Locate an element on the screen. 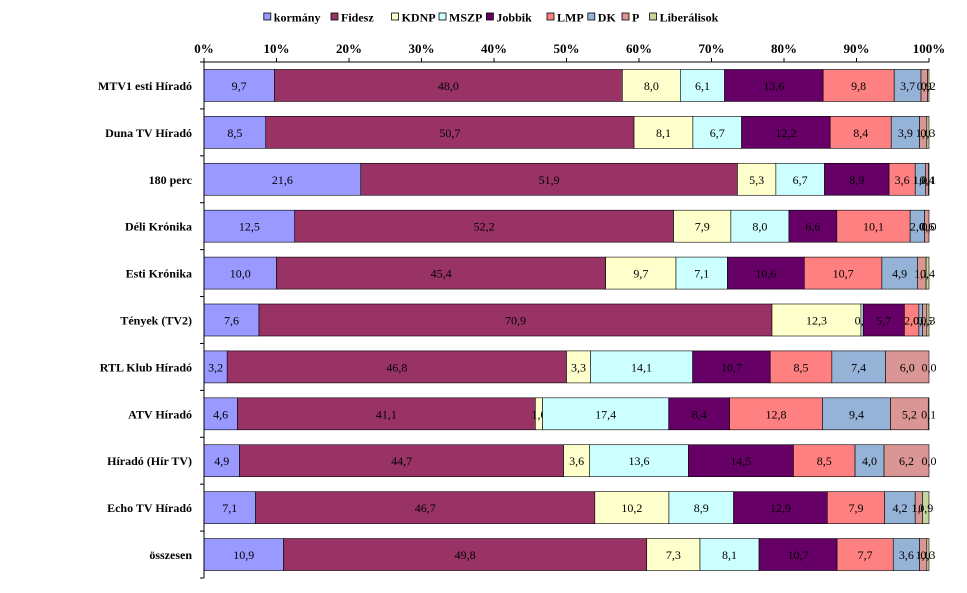 Image resolution: width=967 pixels, height=593 pixels. data-label: 7,7 is located at coordinates (865, 555).